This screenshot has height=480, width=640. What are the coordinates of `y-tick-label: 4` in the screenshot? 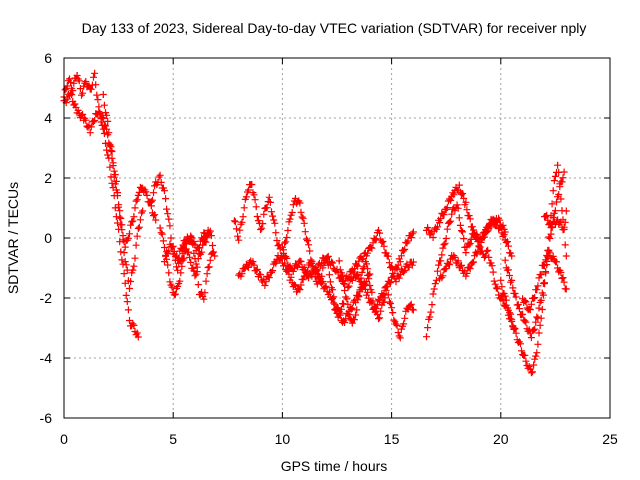 It's located at (48, 118).